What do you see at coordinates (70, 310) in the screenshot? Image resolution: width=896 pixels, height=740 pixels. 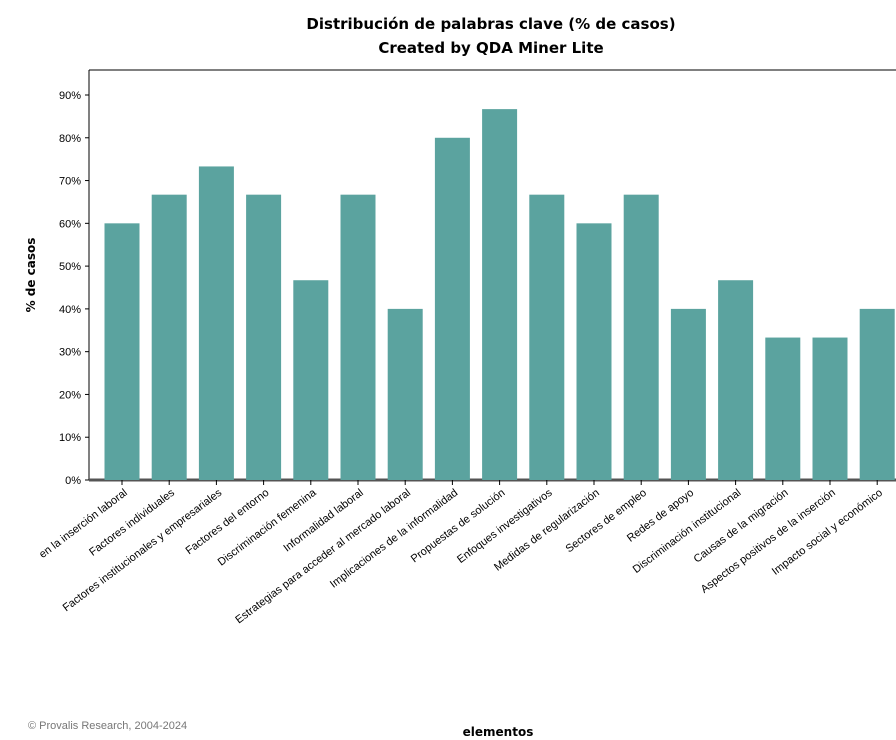 I see `y-tick-label: 40%` at bounding box center [70, 310].